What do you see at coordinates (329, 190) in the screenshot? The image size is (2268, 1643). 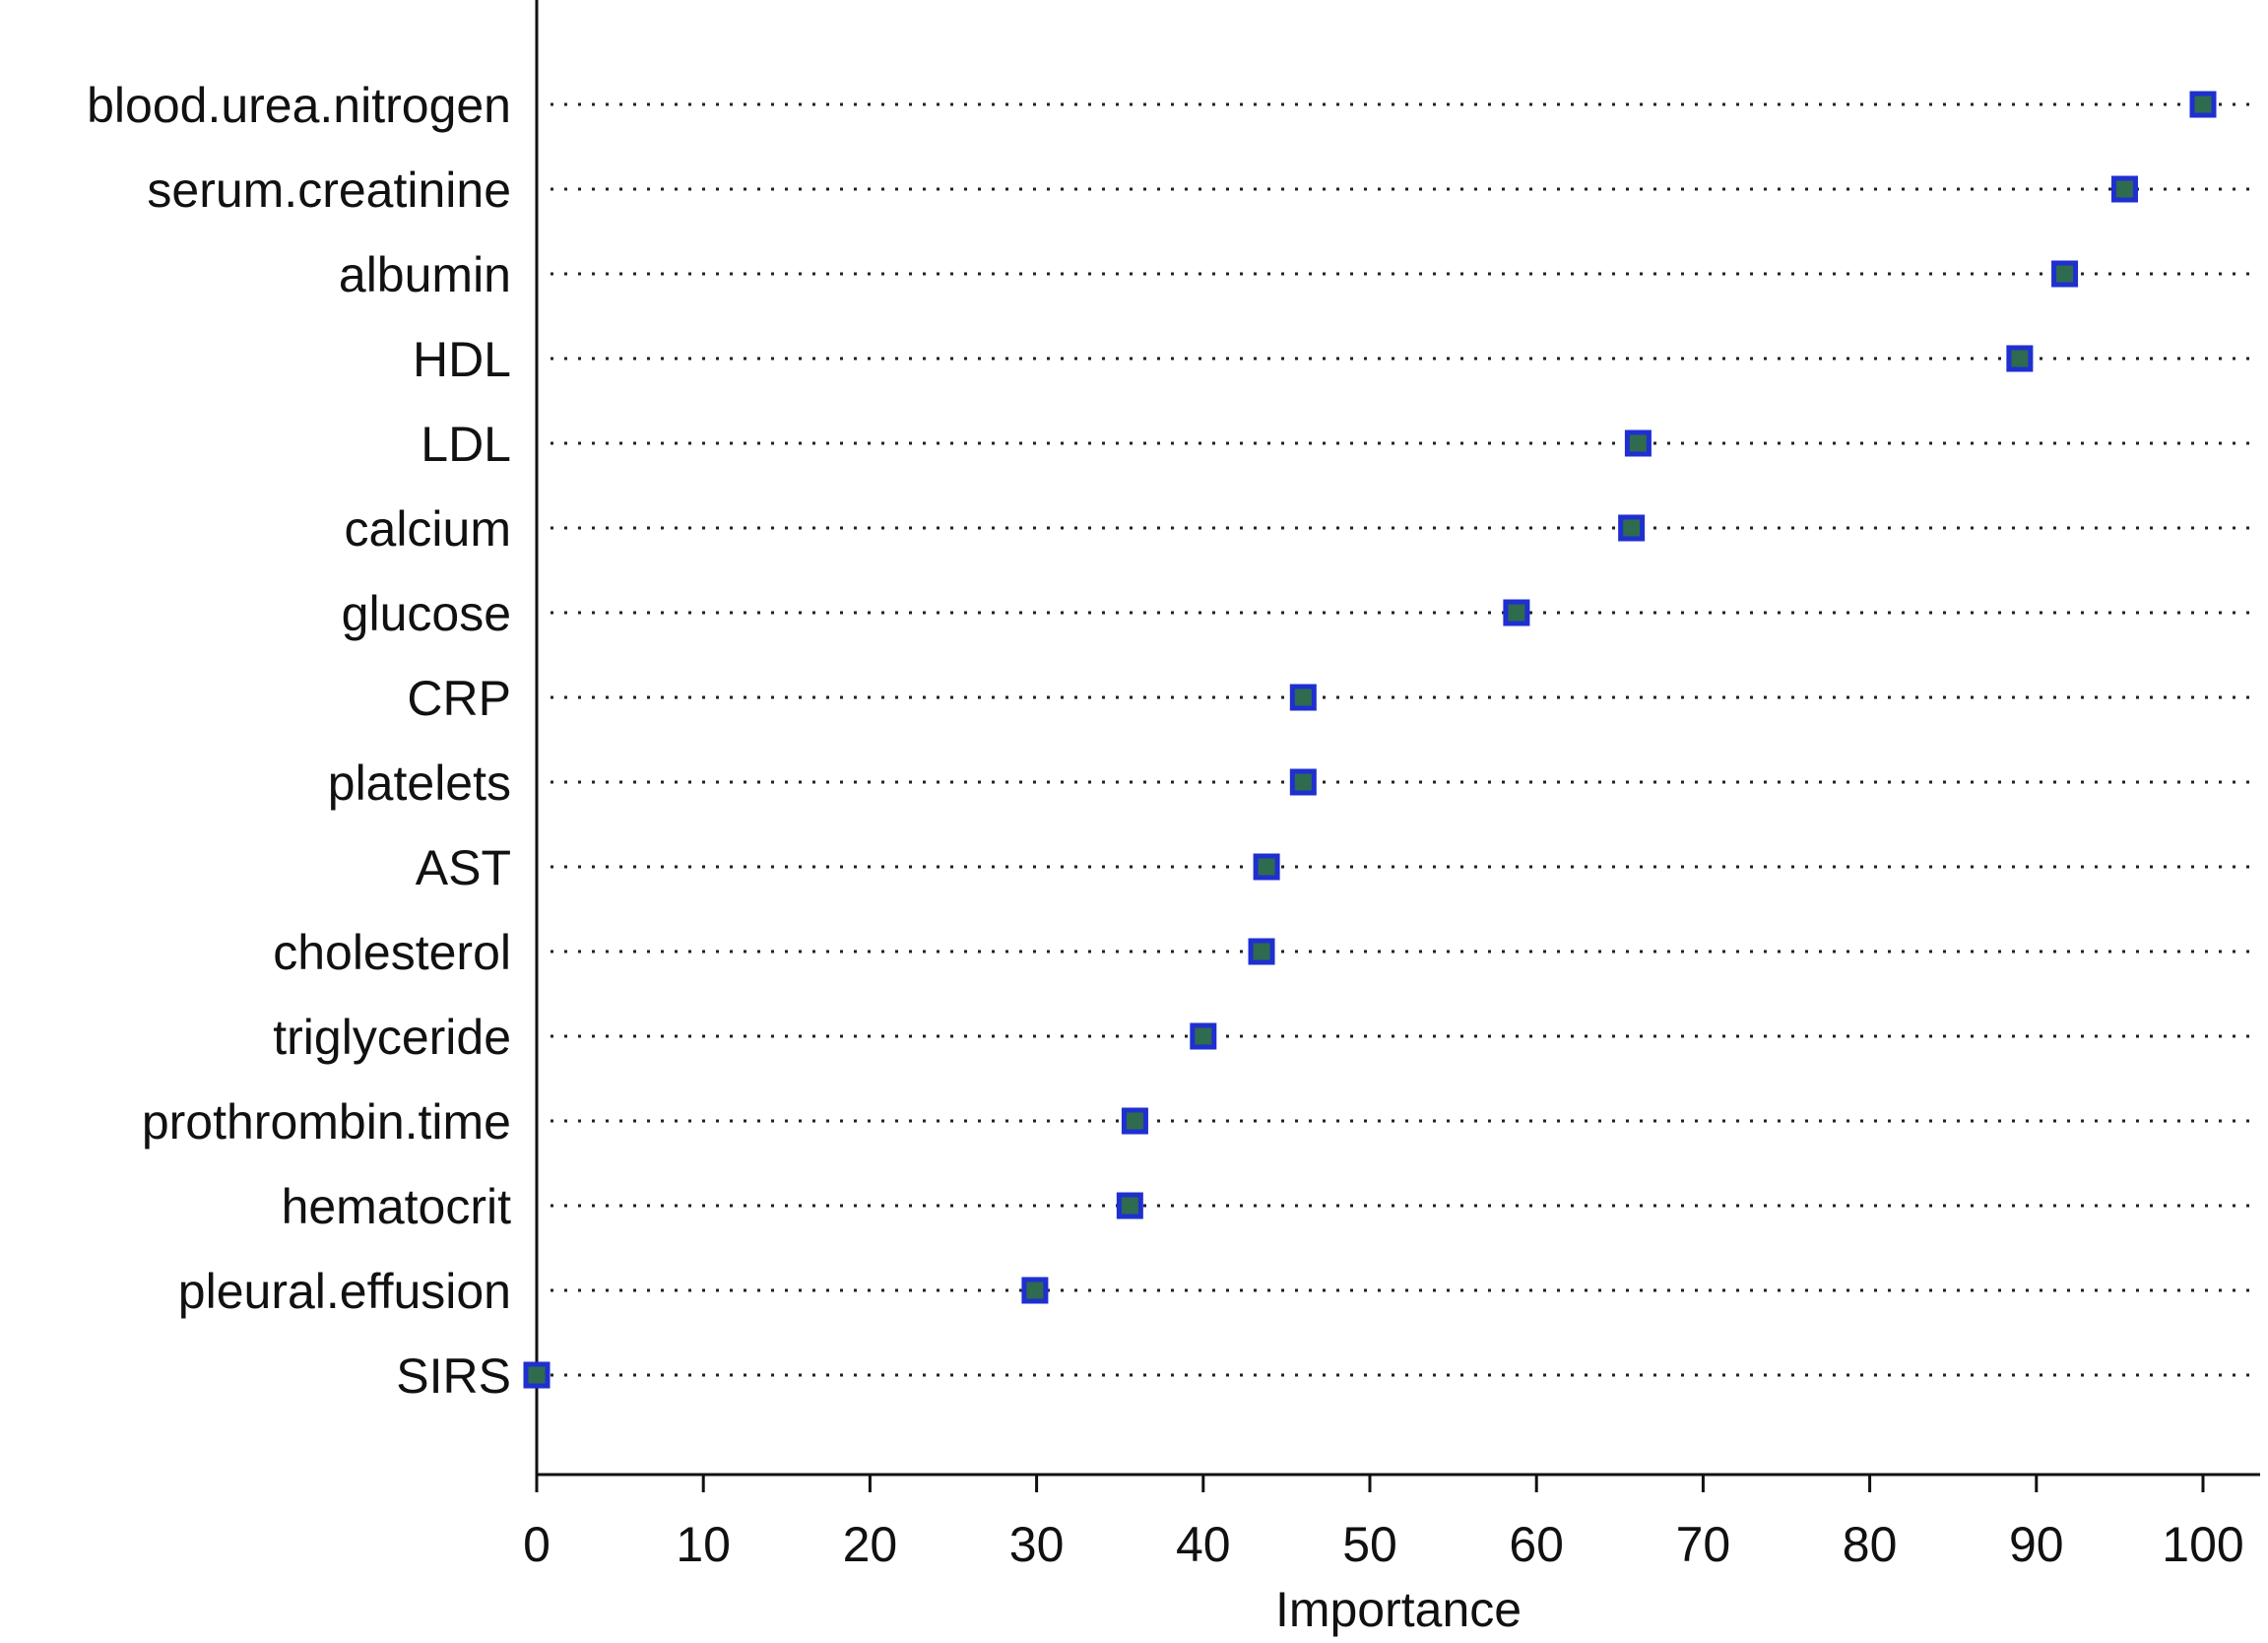 I see `category-label: serum.creatinine` at bounding box center [329, 190].